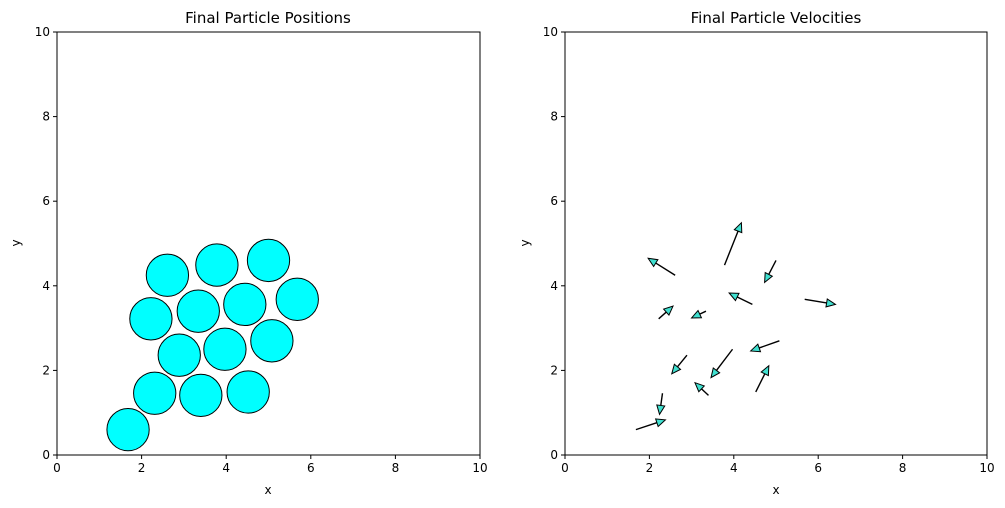 The height and width of the screenshot is (508, 1005). I want to click on positions-x-tick-label: 8, so click(396, 468).